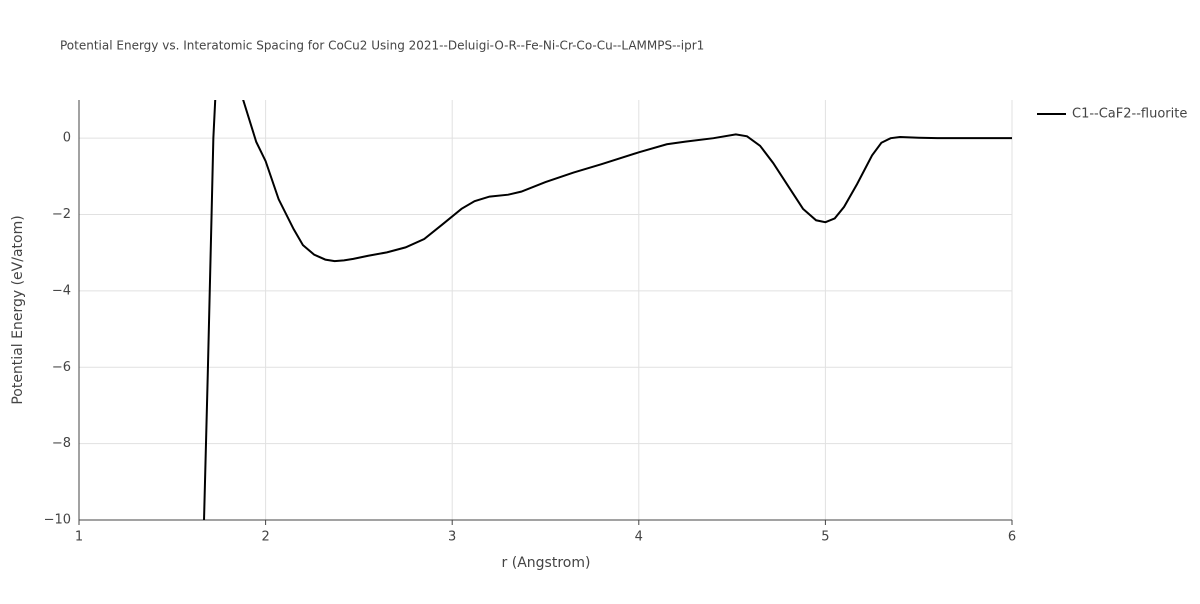 The width and height of the screenshot is (1200, 604). I want to click on legend-label: C1--CaF2--fluorite, so click(1129, 114).